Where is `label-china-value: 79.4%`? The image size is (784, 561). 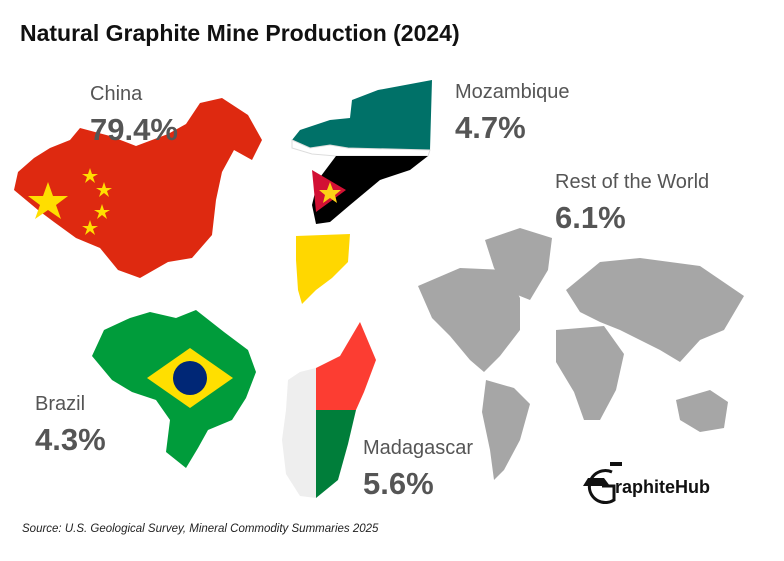
label-china-value: 79.4% is located at coordinates (134, 129).